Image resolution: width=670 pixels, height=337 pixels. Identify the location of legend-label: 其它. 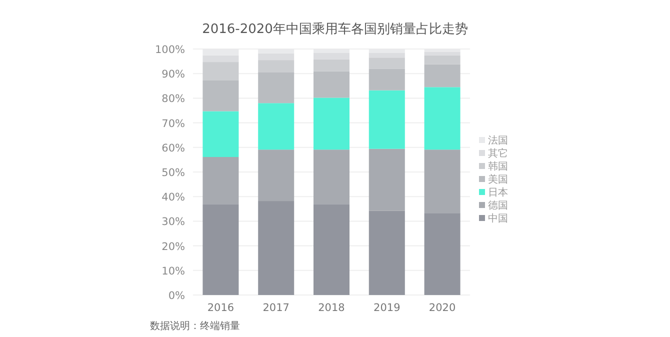
(498, 154).